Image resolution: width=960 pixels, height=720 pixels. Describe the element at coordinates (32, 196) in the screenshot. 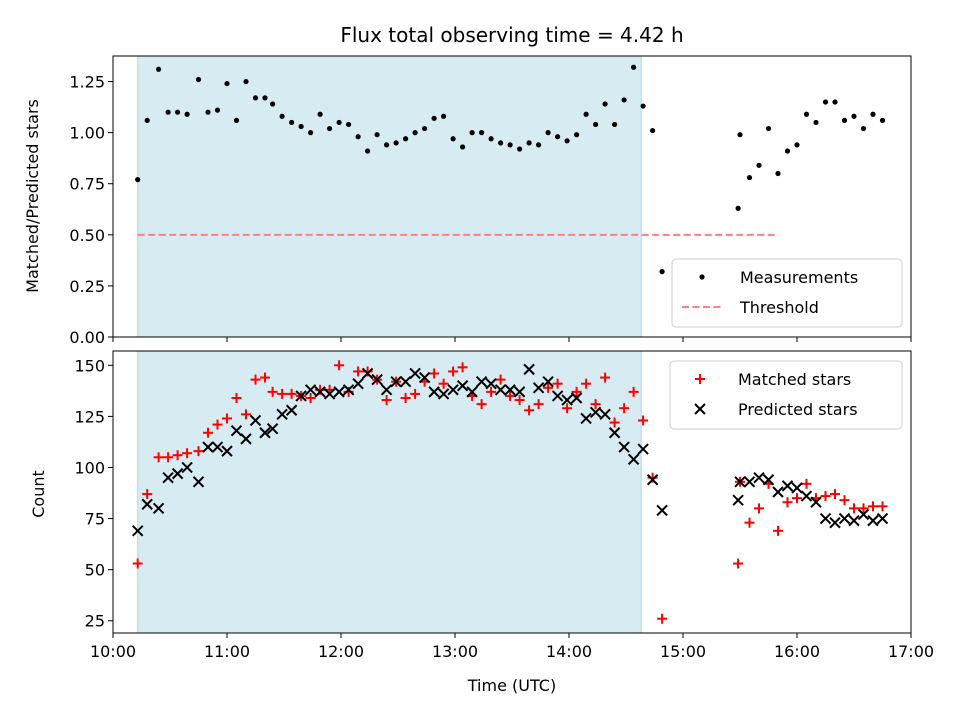

I see `top-y-axis-label: Matched/Predicted stars` at that location.